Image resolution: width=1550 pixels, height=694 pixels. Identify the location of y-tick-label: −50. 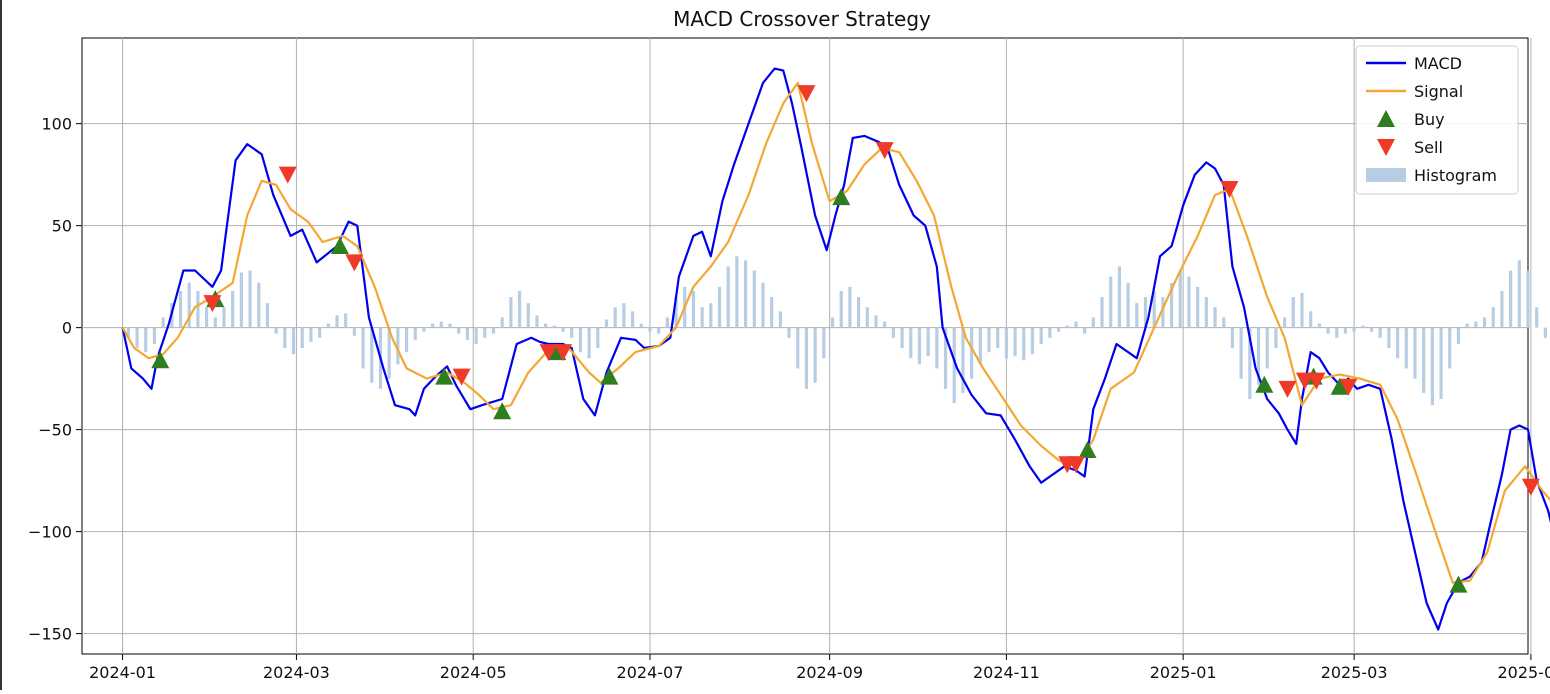
(55, 430).